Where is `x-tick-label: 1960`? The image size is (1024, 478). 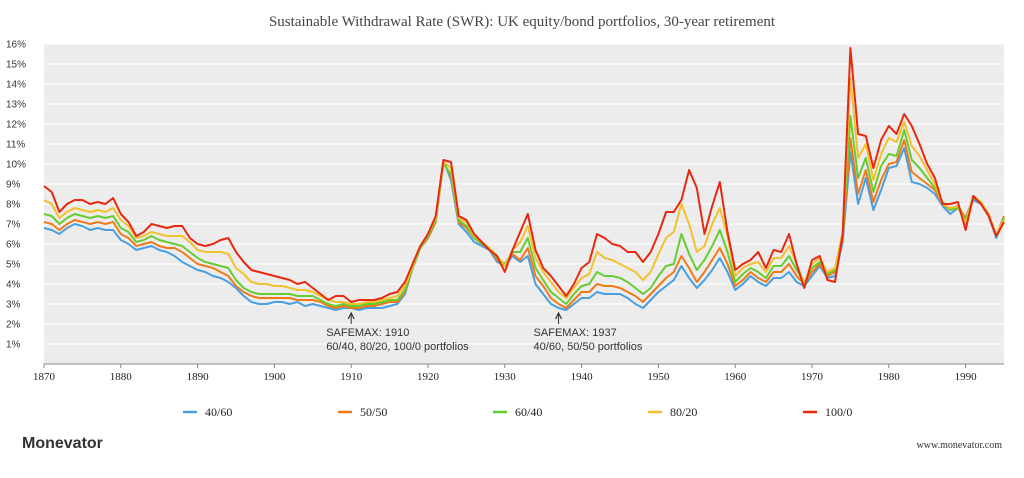
x-tick-label: 1960 is located at coordinates (735, 377).